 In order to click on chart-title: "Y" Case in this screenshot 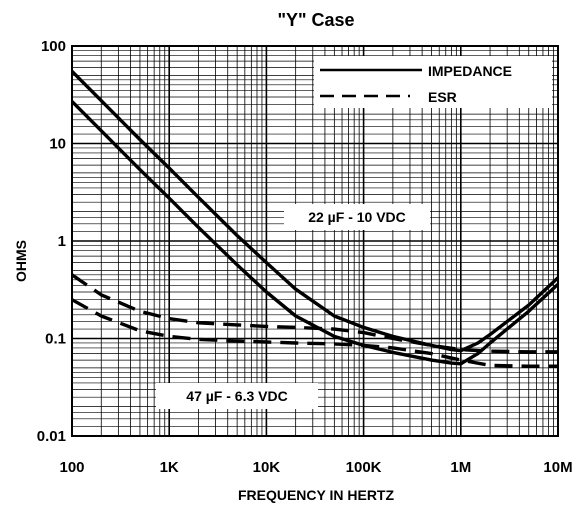, I will do `click(315, 20)`.